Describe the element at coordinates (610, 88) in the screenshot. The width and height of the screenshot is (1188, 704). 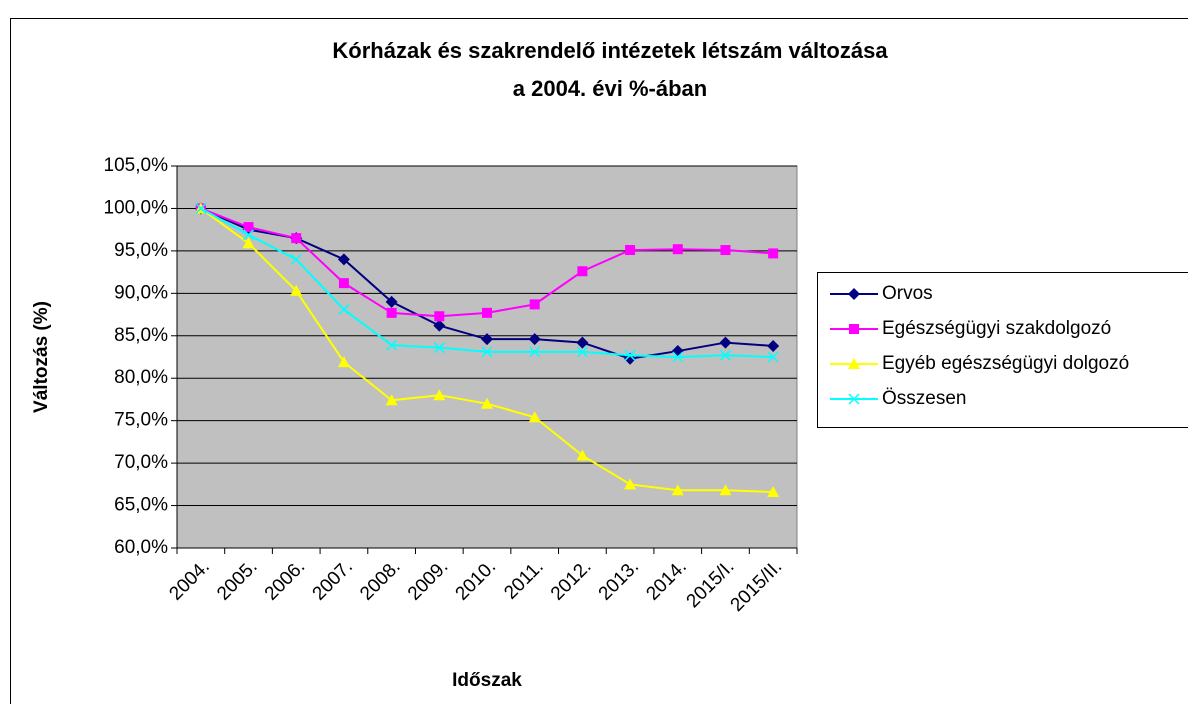
I see `chart-title: a 2004. évi %-ában` at that location.